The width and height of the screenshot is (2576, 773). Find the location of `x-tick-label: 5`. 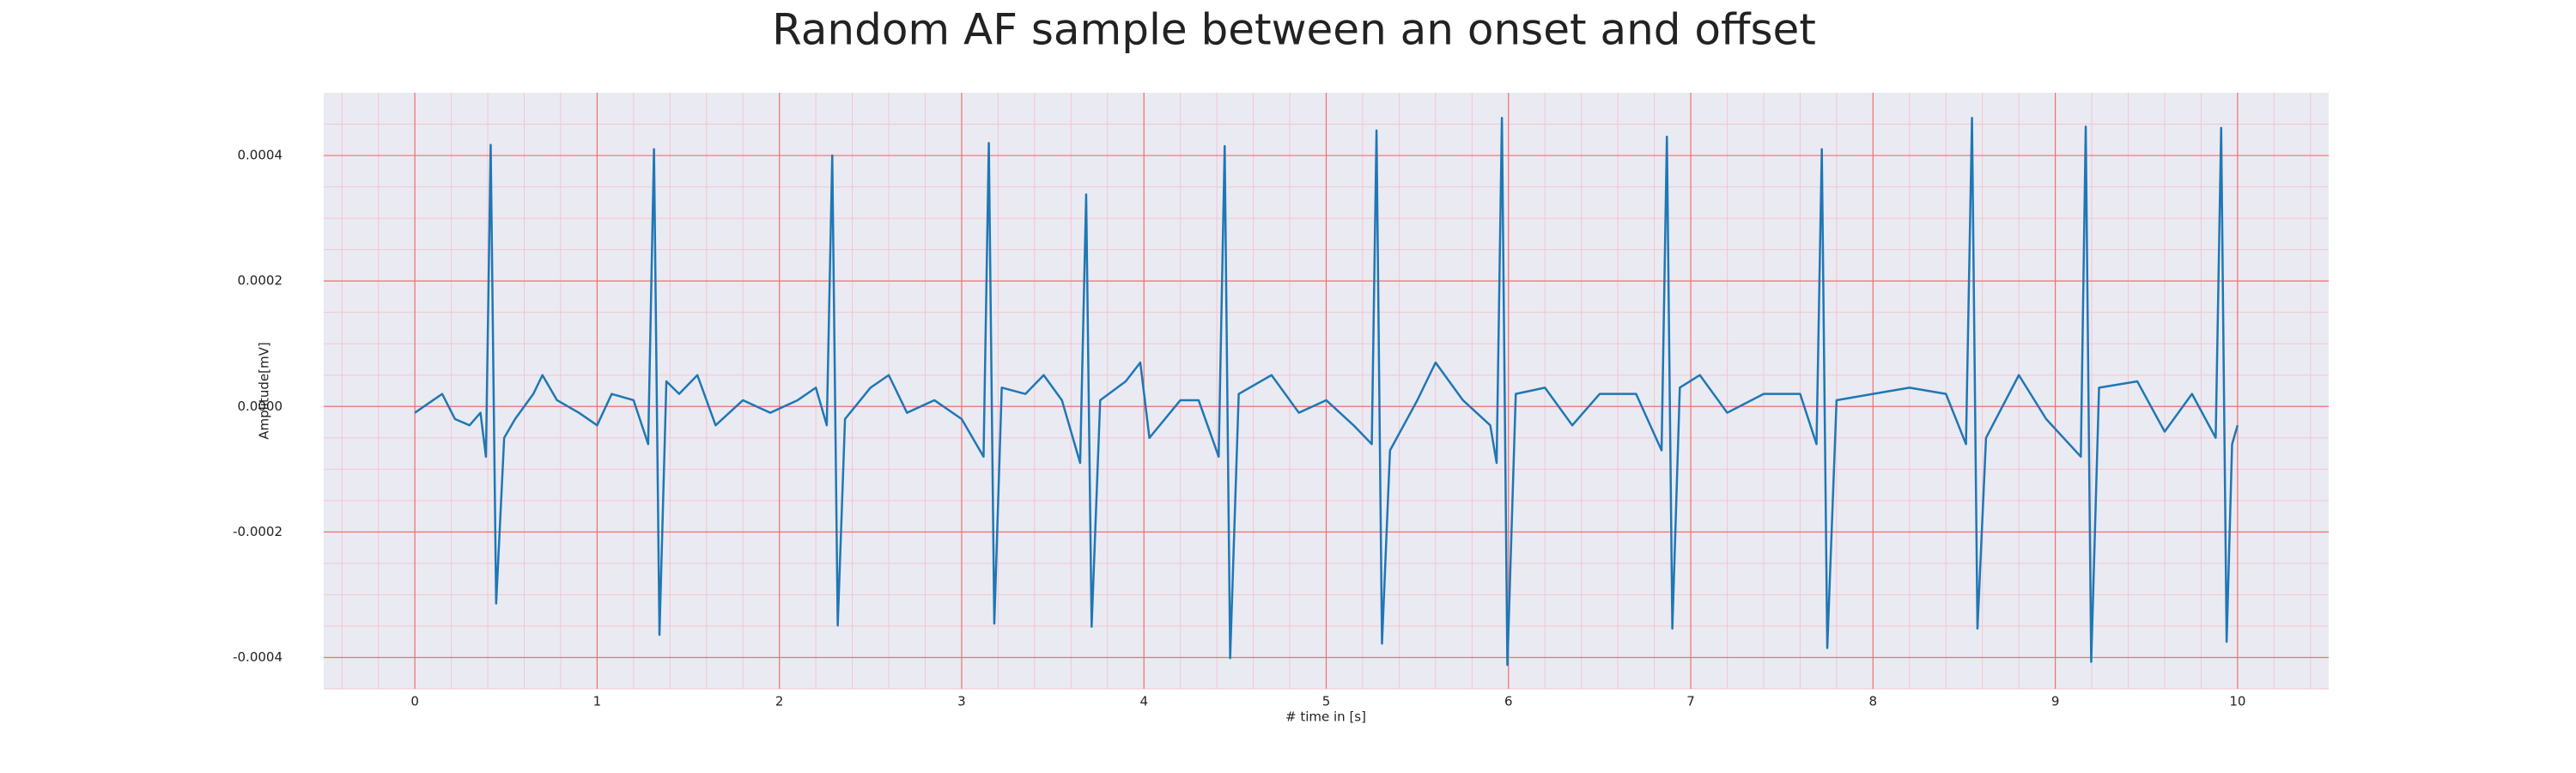

x-tick-label: 5 is located at coordinates (1327, 701).